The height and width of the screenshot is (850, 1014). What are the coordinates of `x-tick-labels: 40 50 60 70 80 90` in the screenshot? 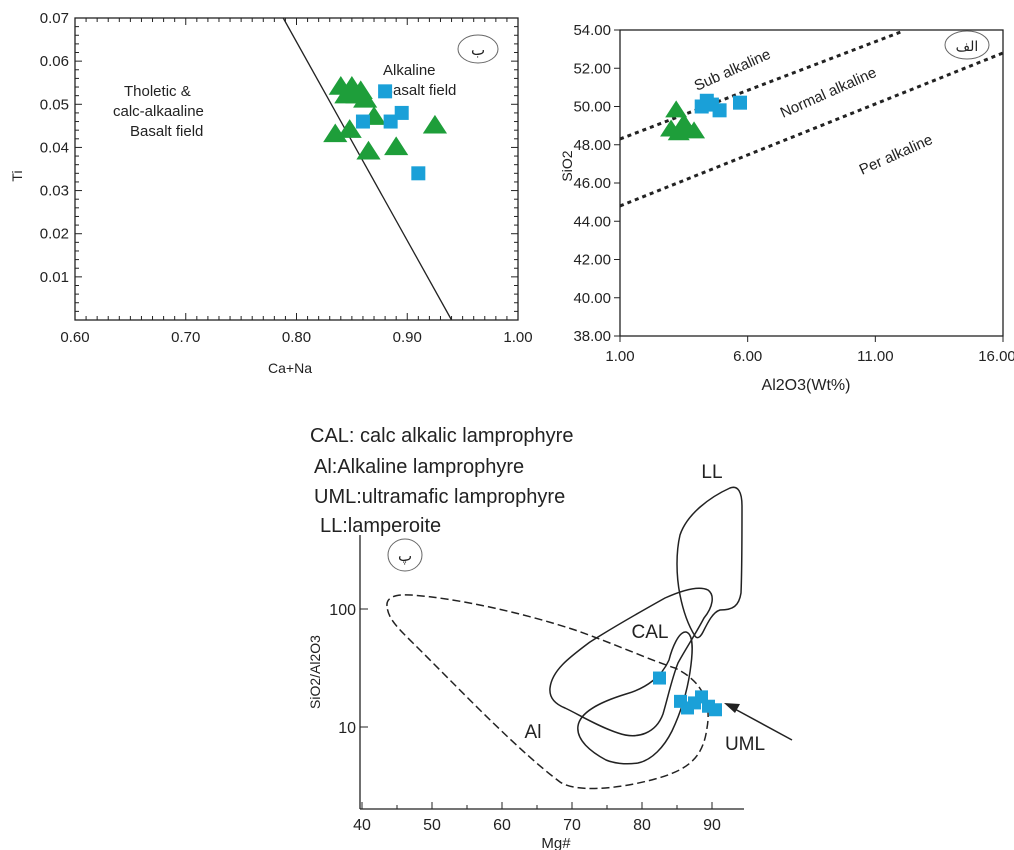 It's located at (537, 825).